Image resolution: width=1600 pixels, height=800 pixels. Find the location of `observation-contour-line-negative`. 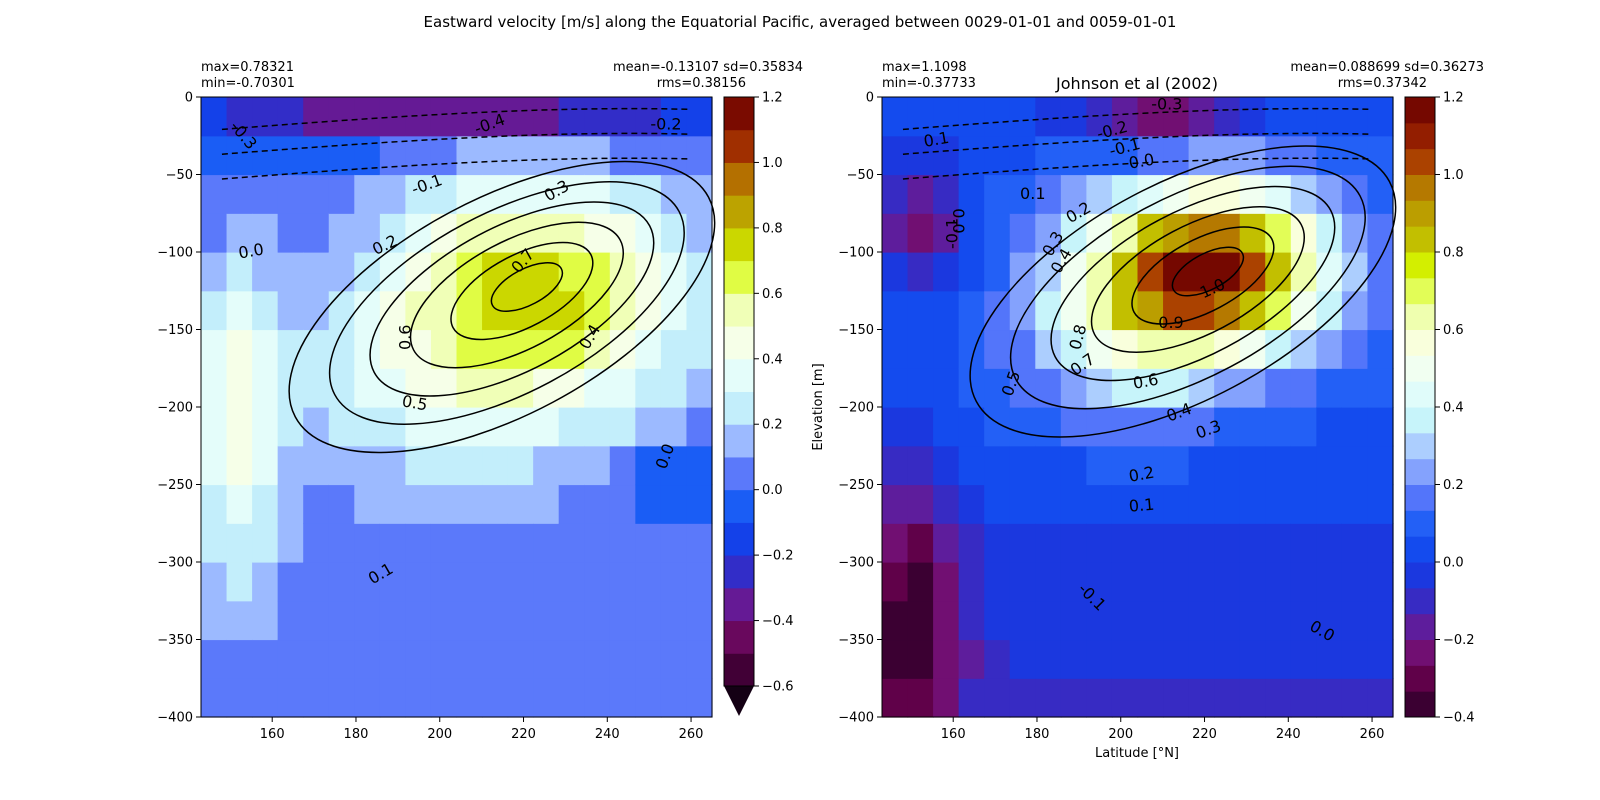

observation-contour-line-negative is located at coordinates (1137, 143).